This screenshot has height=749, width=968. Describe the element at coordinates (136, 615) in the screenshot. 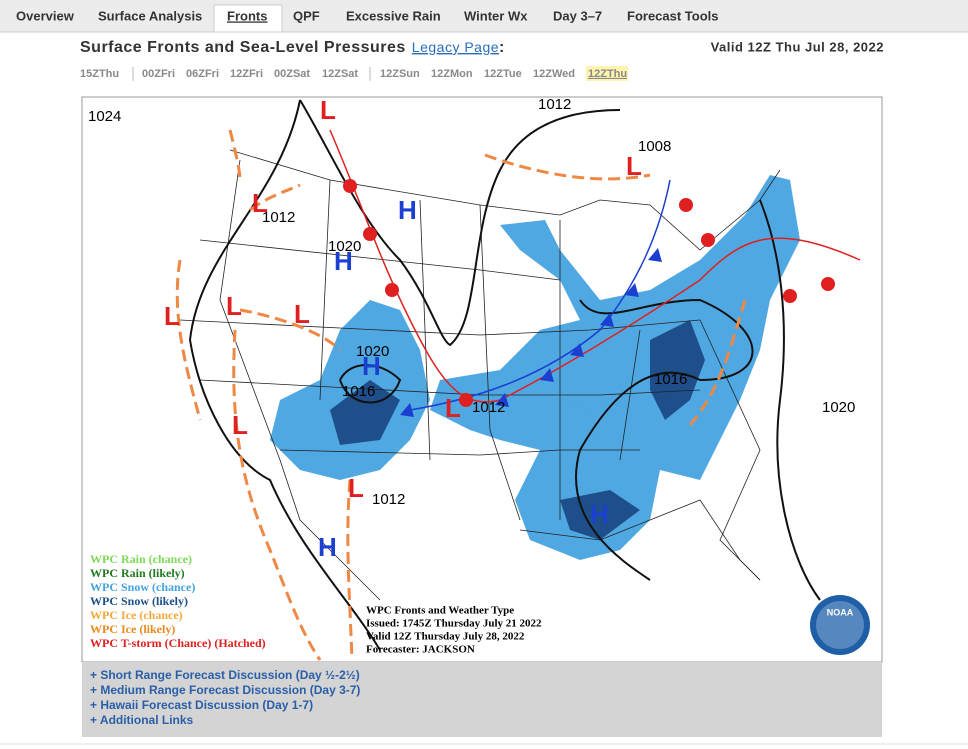

I see `legend-entry: WPC Ice (chance)` at that location.